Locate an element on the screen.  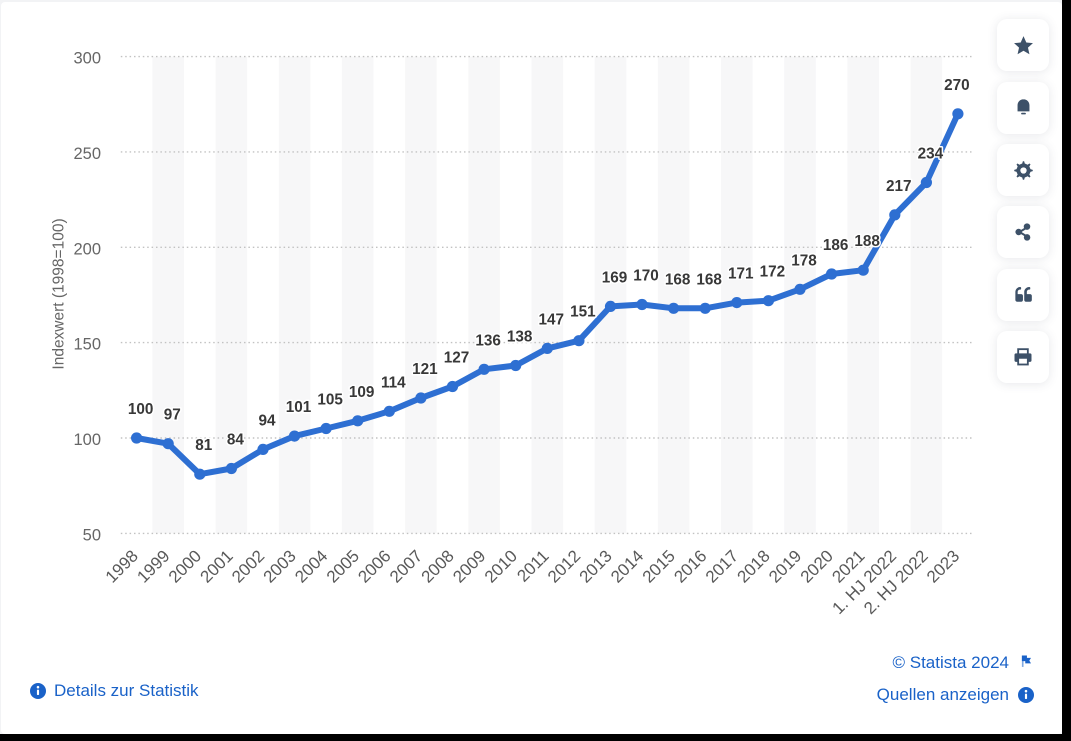
svg-text: 2012 is located at coordinates (564, 566).